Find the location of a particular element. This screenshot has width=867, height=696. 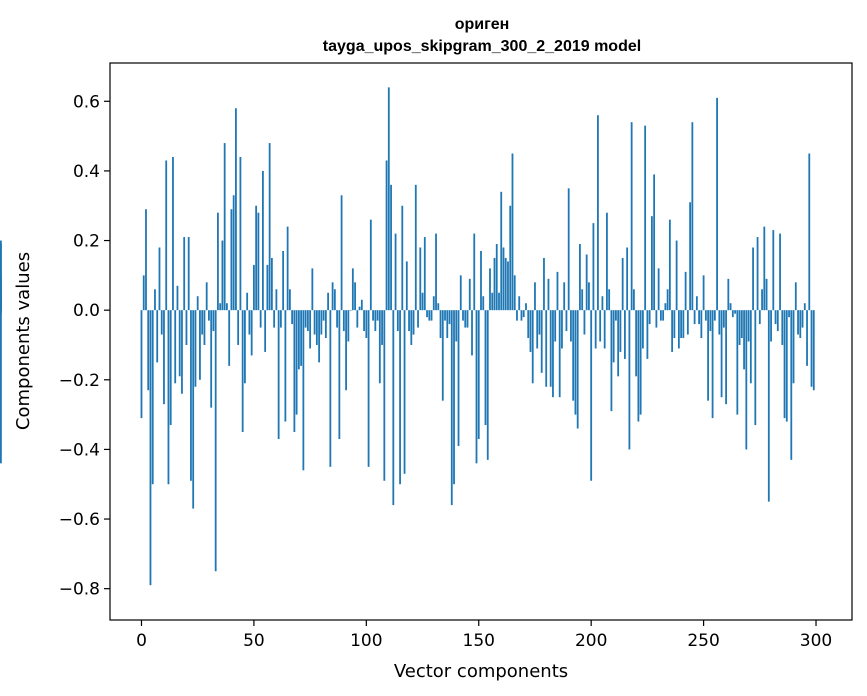

x-tick-label: 50 is located at coordinates (254, 641).